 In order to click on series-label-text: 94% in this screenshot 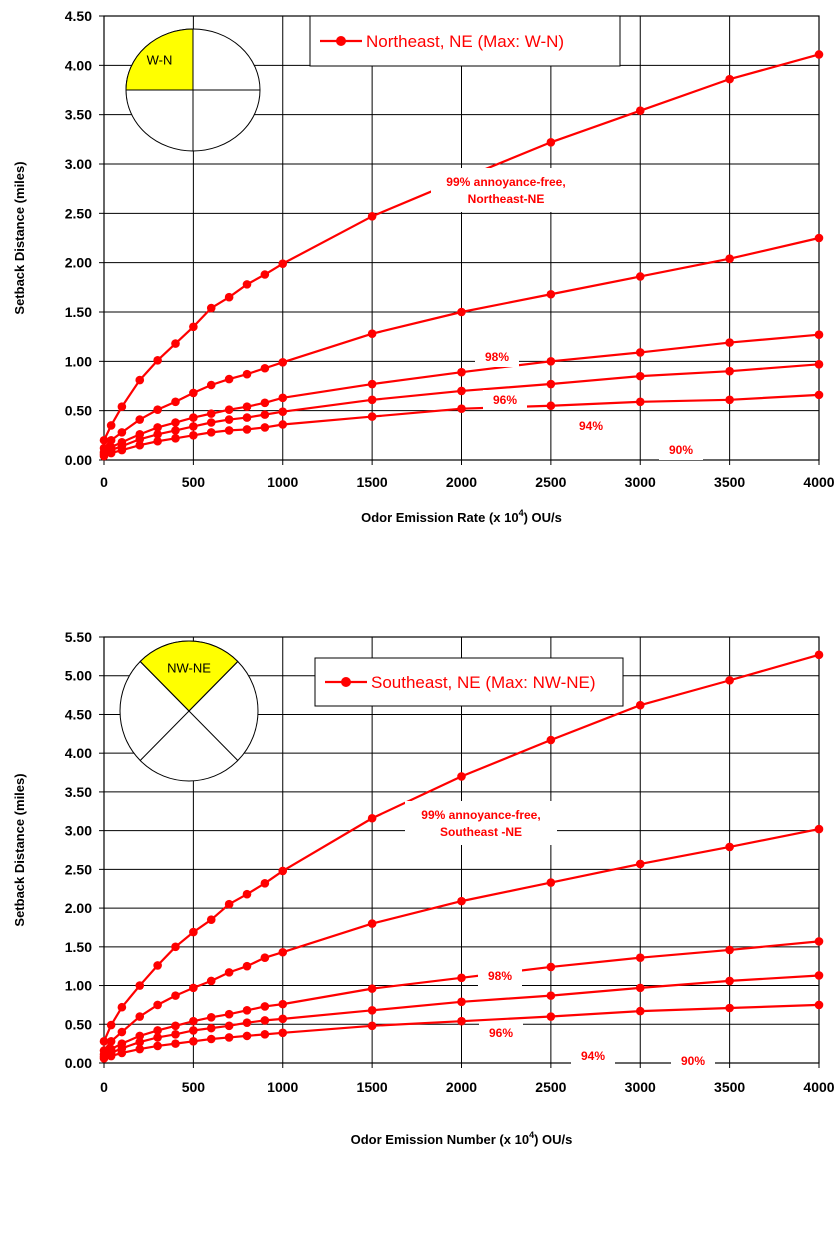, I will do `click(593, 1056)`.